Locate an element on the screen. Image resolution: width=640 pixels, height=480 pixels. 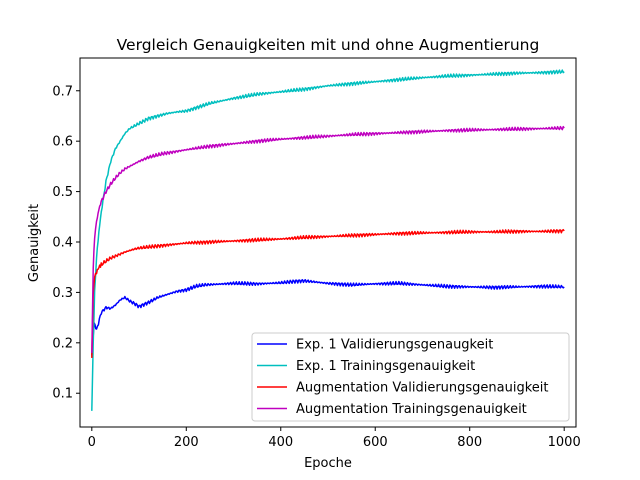
legend-label: Augmentation Validierungsgenauigkeit is located at coordinates (422, 388).